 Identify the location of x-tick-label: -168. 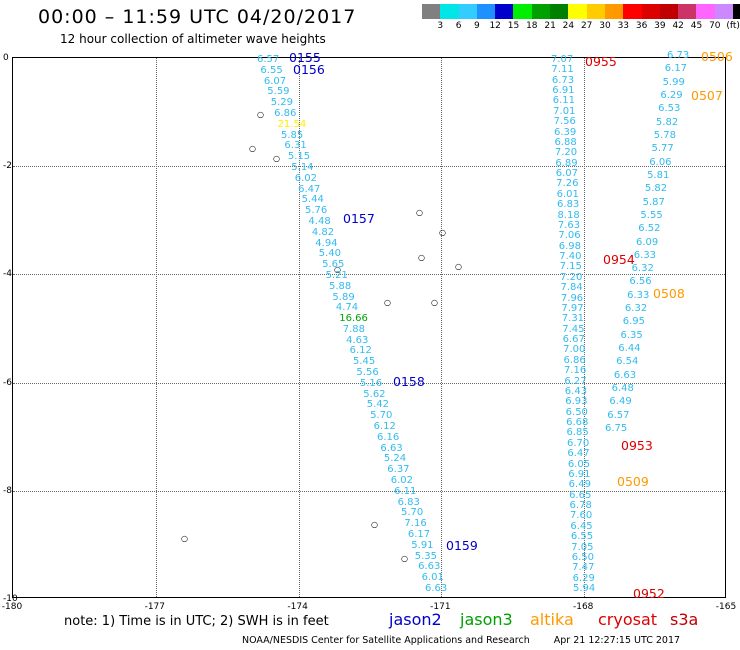
(583, 607).